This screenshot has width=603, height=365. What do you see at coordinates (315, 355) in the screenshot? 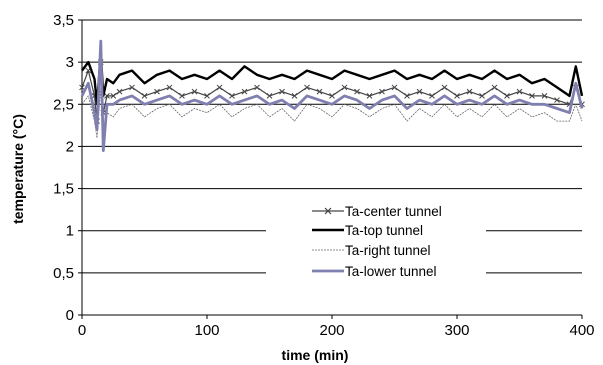
I see `x-axis-title: time (min)` at bounding box center [315, 355].